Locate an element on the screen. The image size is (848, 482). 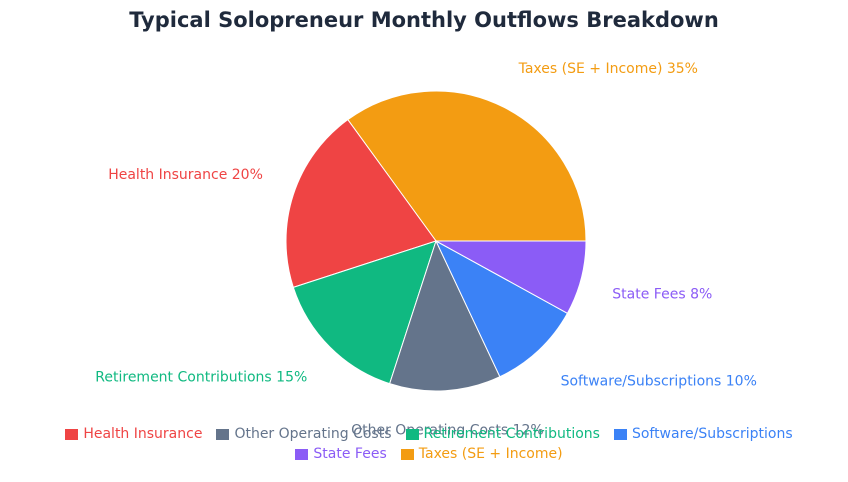
legend-label-5: Taxes (SE + Income) is located at coordinates (490, 454).